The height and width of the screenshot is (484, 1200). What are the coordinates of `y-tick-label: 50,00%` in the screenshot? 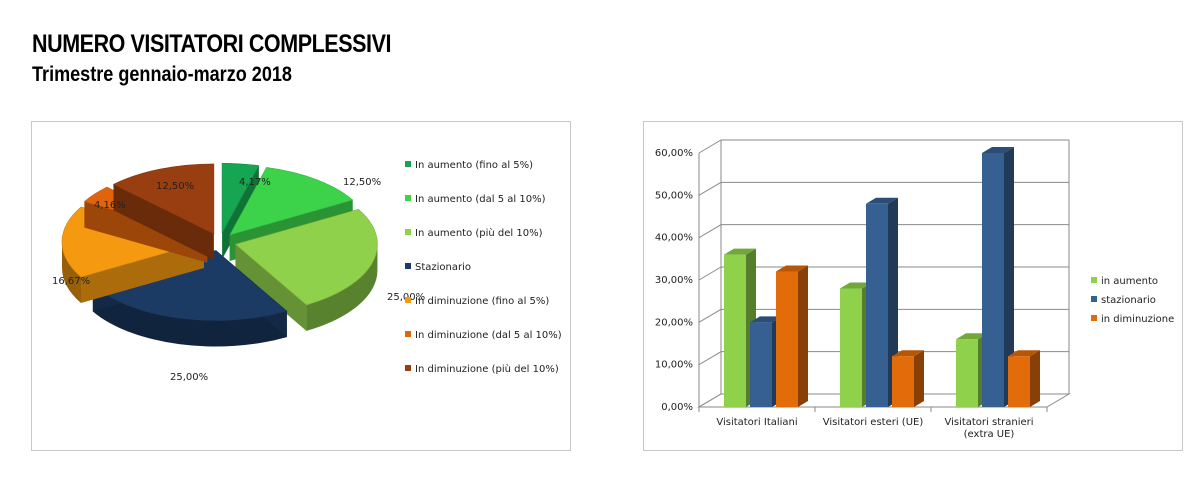 It's located at (674, 195).